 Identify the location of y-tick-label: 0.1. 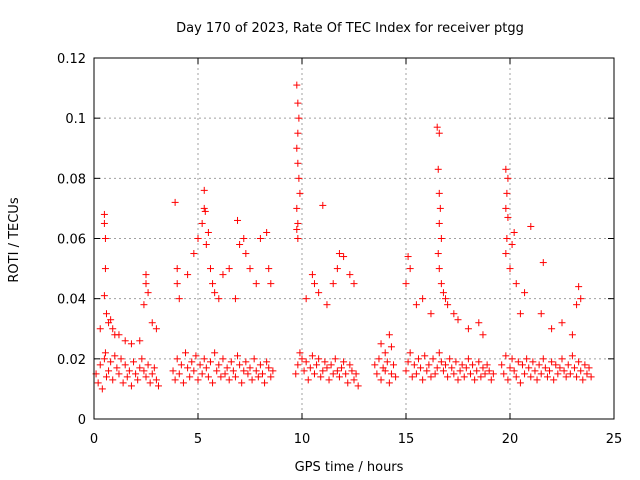
(75, 119).